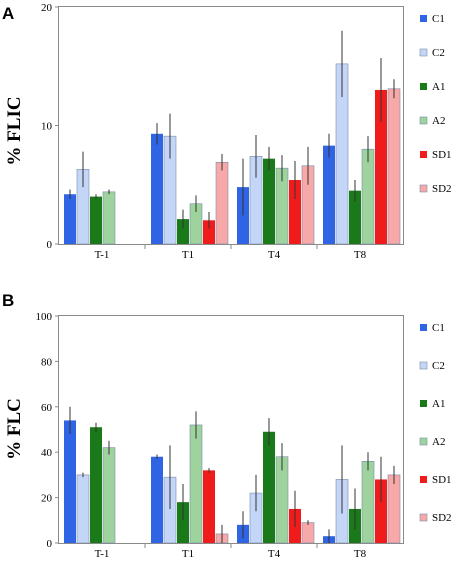 The image size is (454, 562). I want to click on panel-b-legend: C1 C2 A1 A2 SD1 SD2, so click(435, 423).